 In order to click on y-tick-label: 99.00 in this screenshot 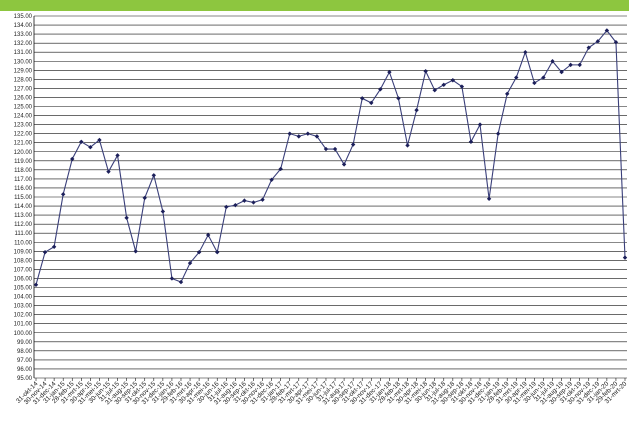, I will do `click(25, 343)`.